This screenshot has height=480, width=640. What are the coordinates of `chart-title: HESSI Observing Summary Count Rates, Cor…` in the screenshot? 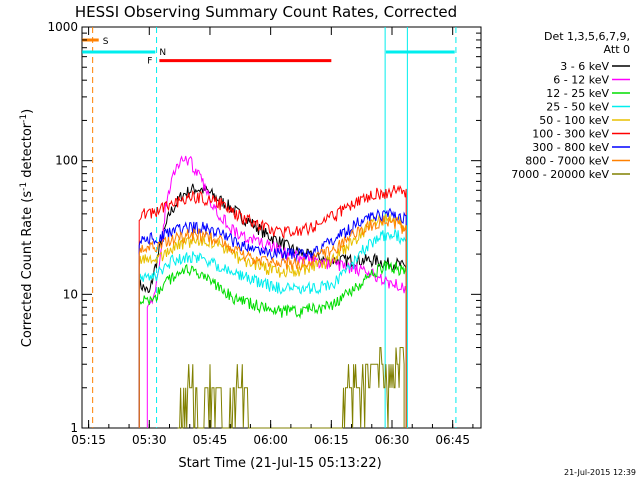 It's located at (266, 12).